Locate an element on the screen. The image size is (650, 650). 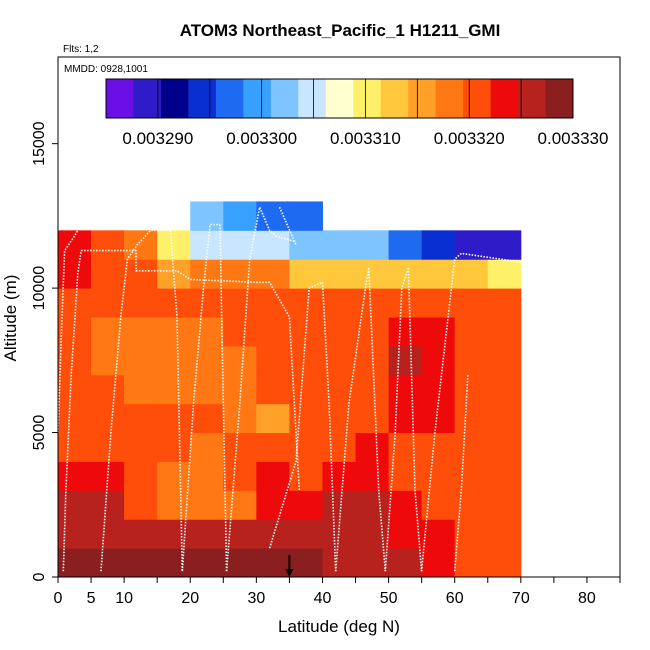
y-tick-label: 0 is located at coordinates (39, 576).